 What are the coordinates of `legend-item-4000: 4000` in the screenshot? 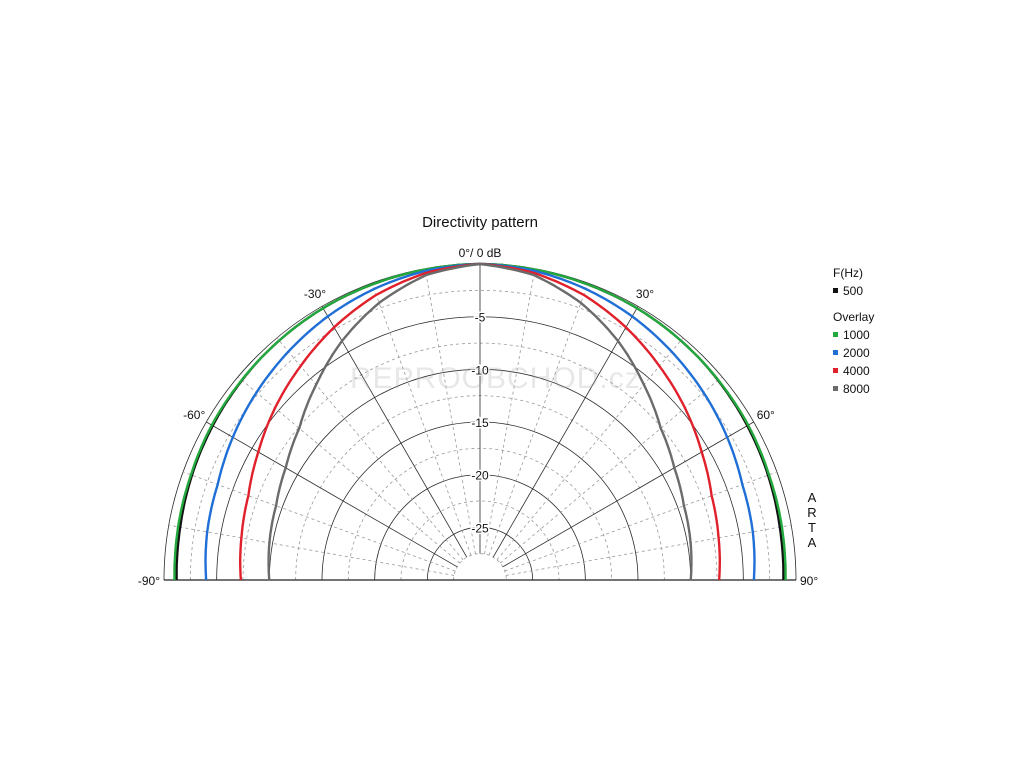 It's located at (853, 371).